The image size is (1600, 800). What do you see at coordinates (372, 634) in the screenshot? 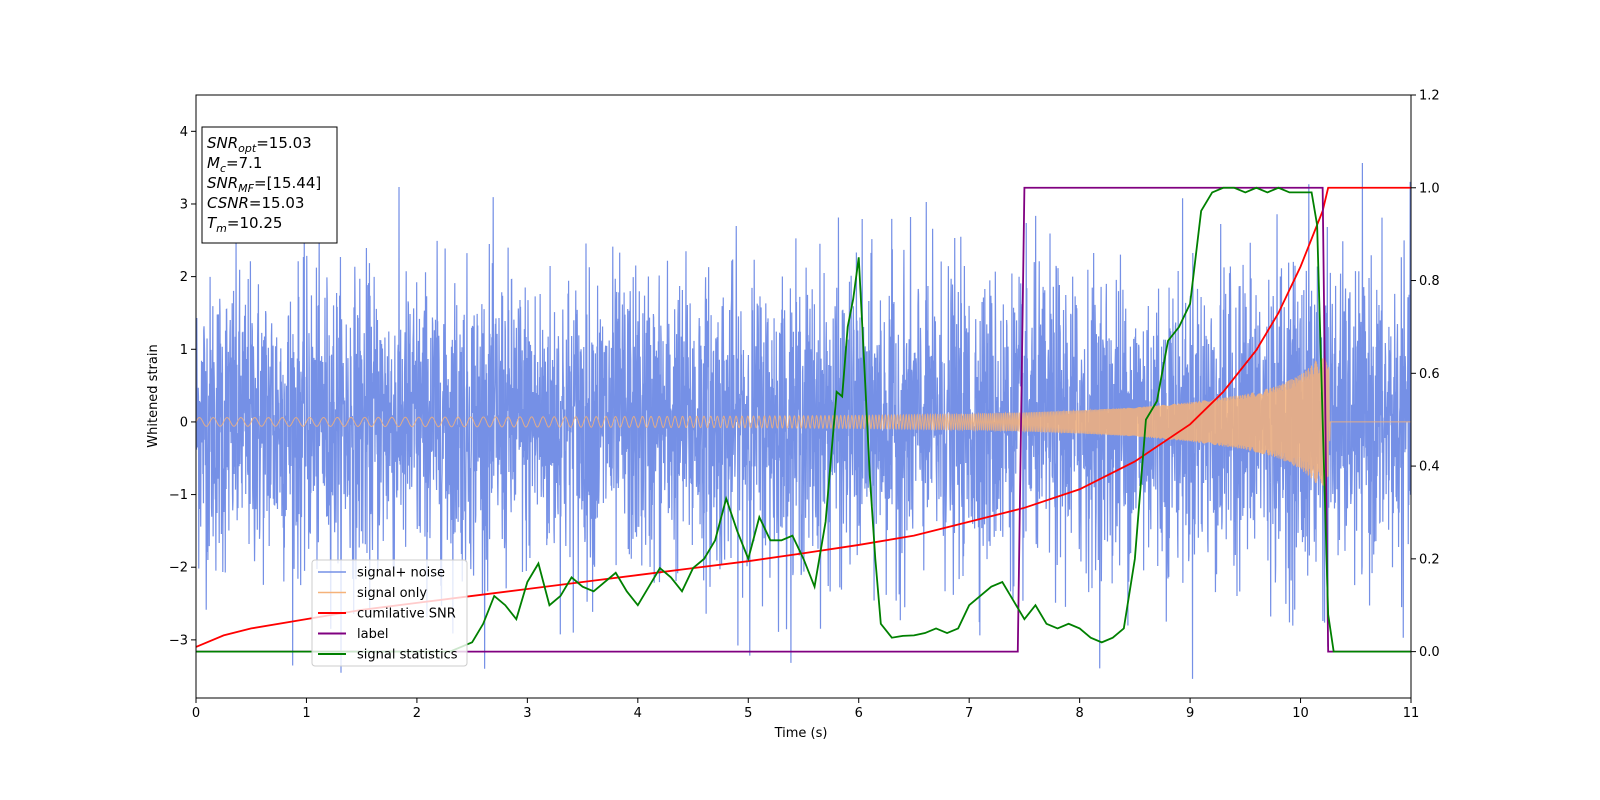
I see `legend-entry: label` at bounding box center [372, 634].